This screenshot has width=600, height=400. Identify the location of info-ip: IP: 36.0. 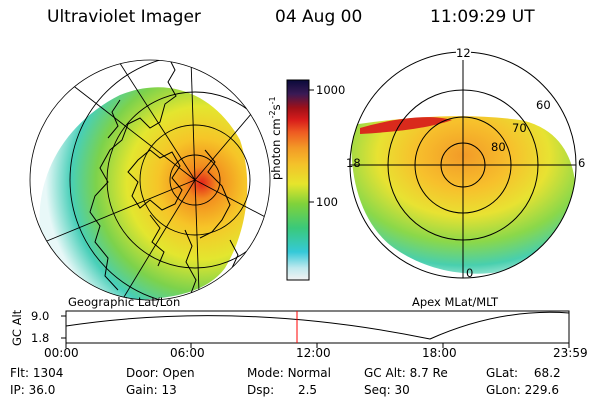
(32, 390).